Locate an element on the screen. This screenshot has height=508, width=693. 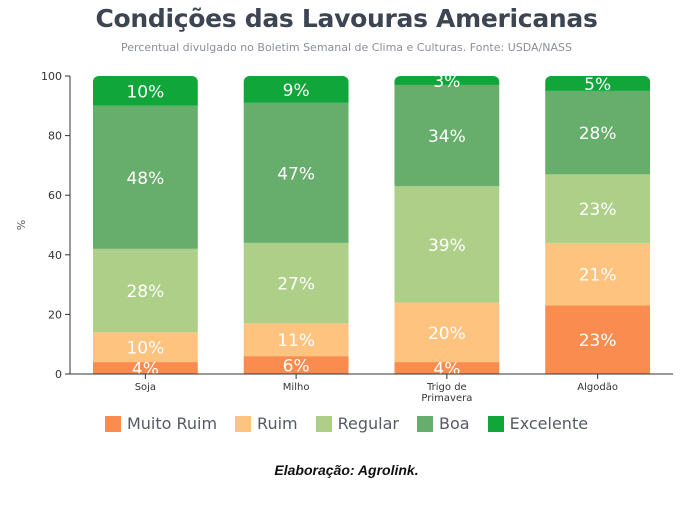
y-tick-label: 60 is located at coordinates (55, 195).